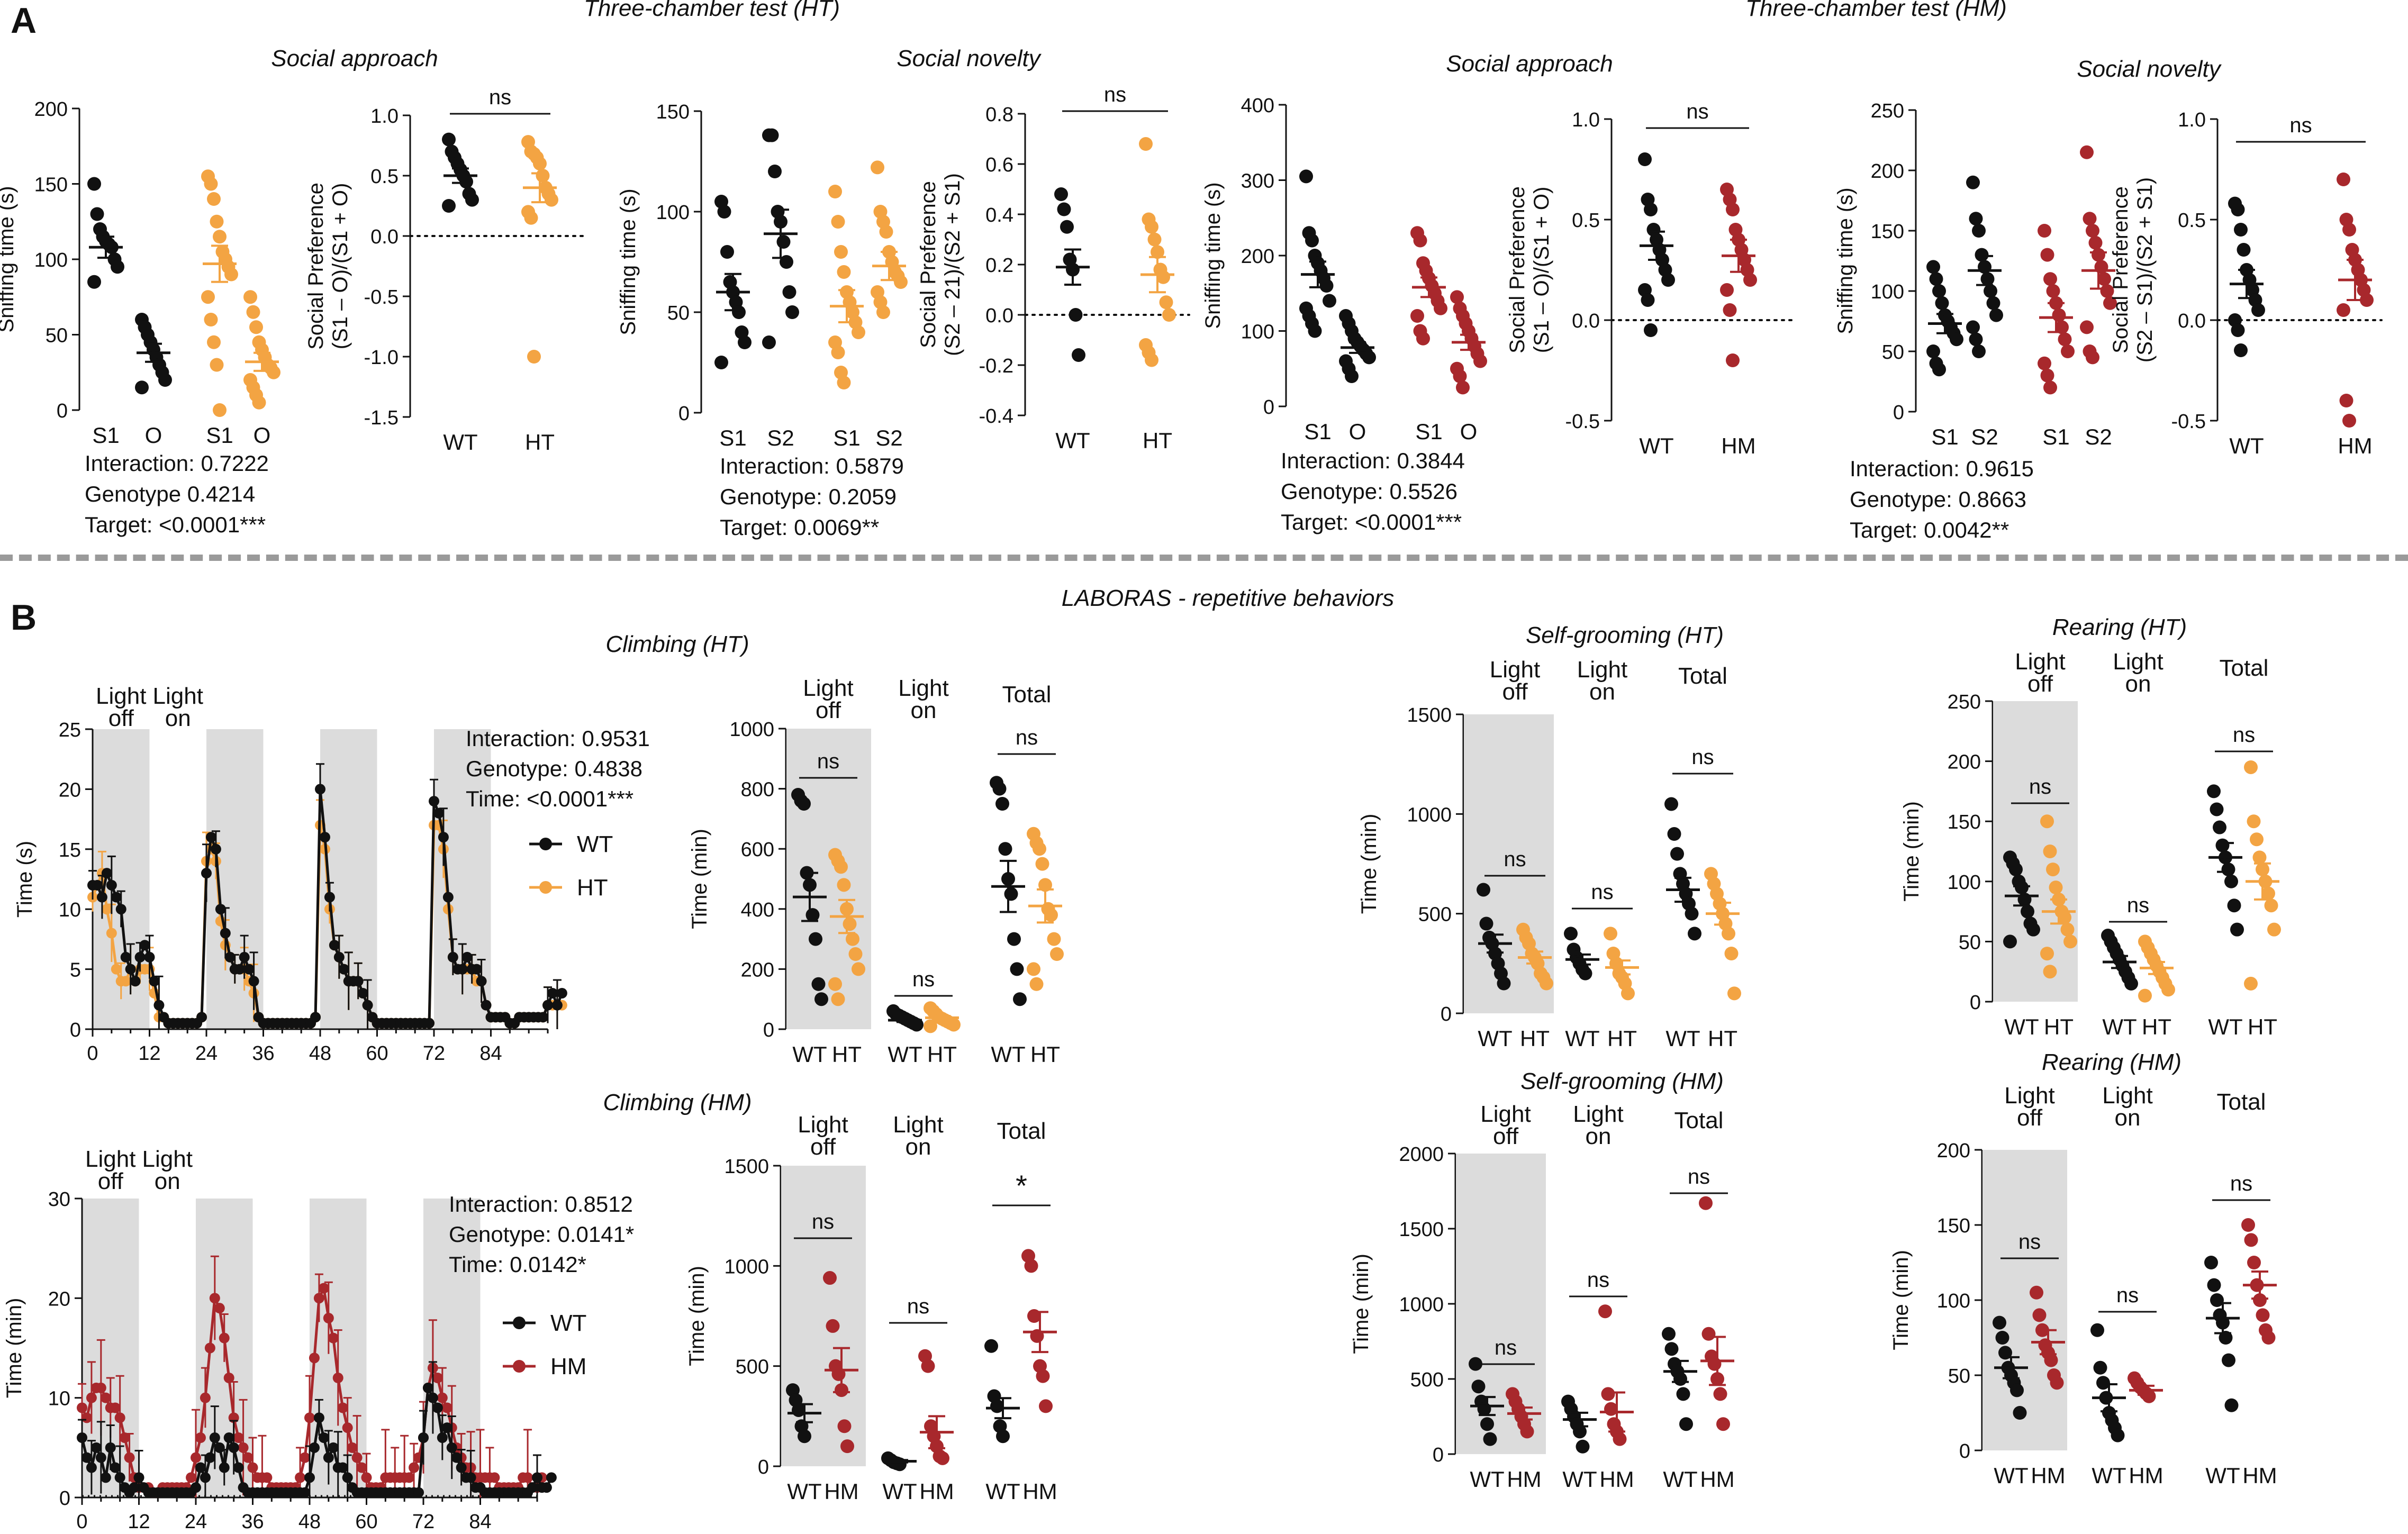  What do you see at coordinates (812, 465) in the screenshot?
I see `stat-annotation: Interaction: 0.5879` at bounding box center [812, 465].